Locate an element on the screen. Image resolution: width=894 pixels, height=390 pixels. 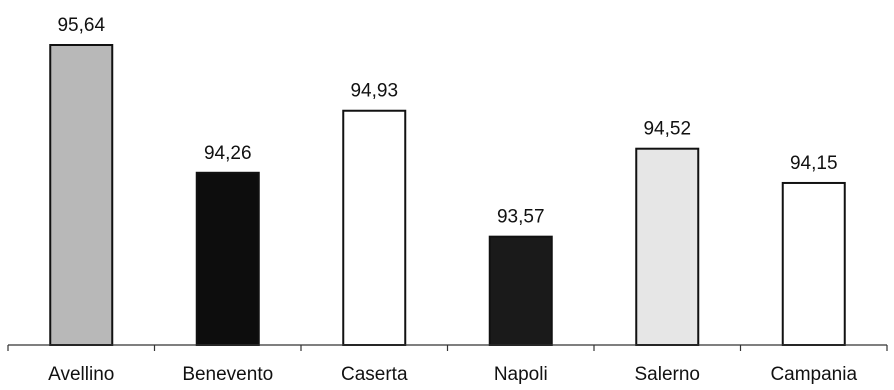
value-label-benevento: 94,26 is located at coordinates (228, 153).